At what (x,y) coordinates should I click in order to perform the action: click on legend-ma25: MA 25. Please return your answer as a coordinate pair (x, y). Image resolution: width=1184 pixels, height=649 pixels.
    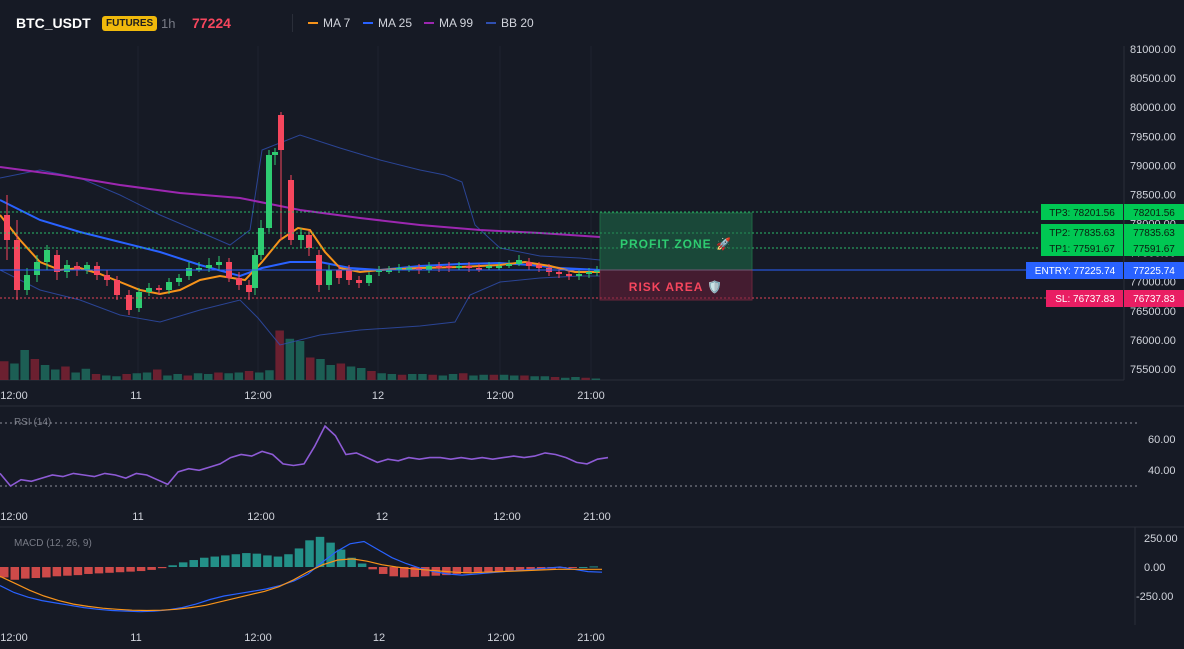
    Looking at the image, I should click on (387, 23).